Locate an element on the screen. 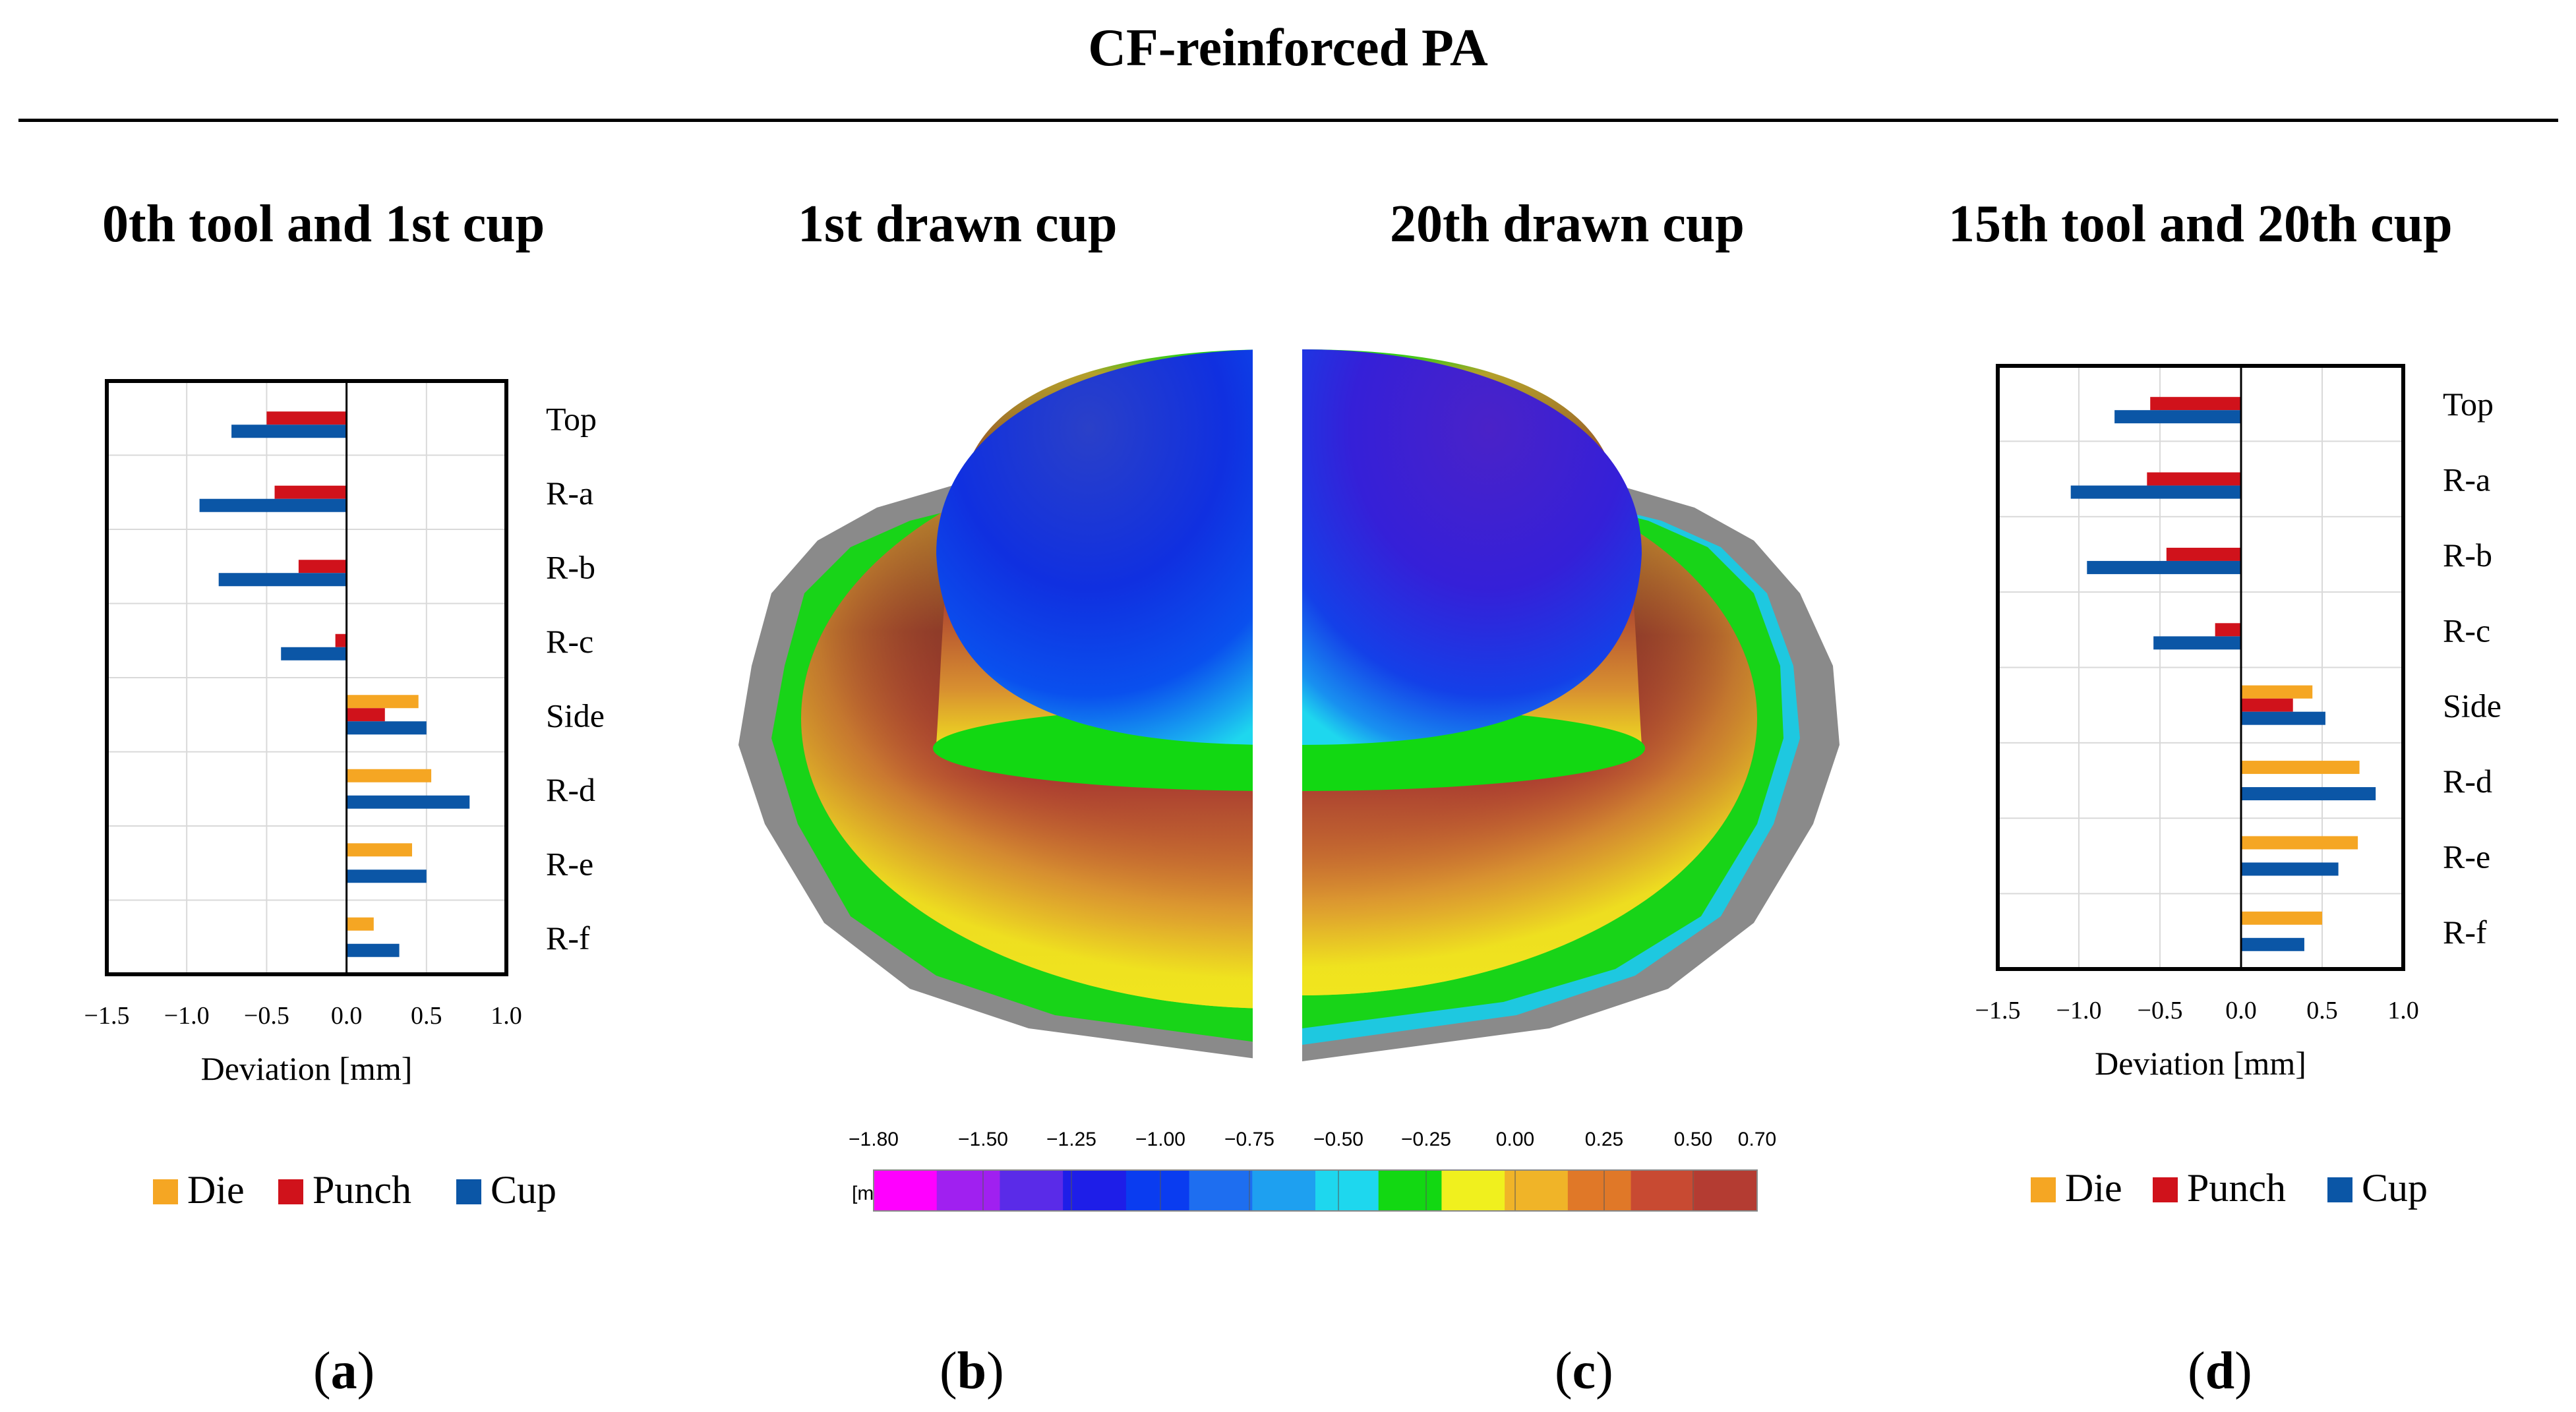  chart-a-x-tick-label: 0.0 is located at coordinates (347, 1016).